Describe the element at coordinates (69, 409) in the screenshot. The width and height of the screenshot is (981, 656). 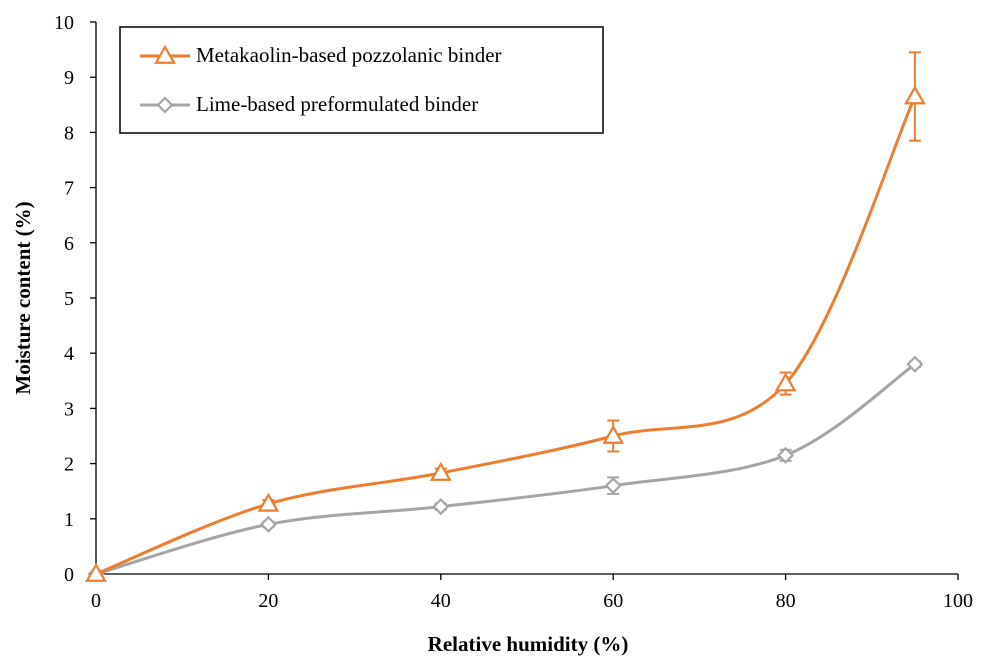
I see `y-tick-label: 3` at that location.